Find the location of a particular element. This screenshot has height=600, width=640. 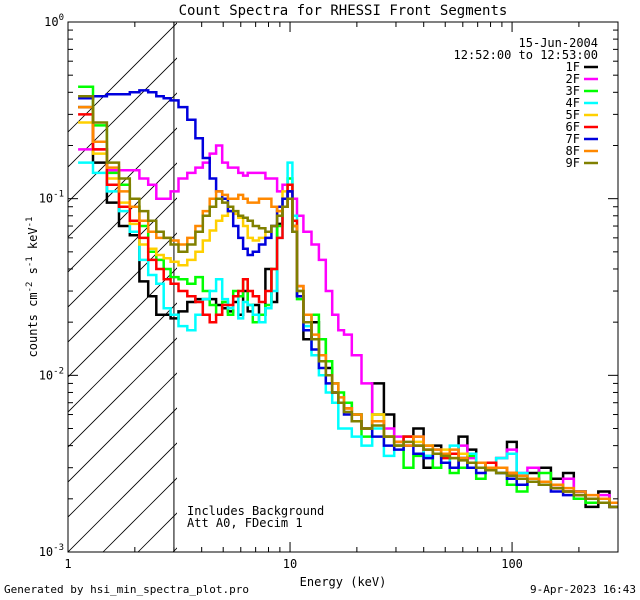

y-axis-label: counts cm-2 s-1 keV-1 is located at coordinates (32, 287).